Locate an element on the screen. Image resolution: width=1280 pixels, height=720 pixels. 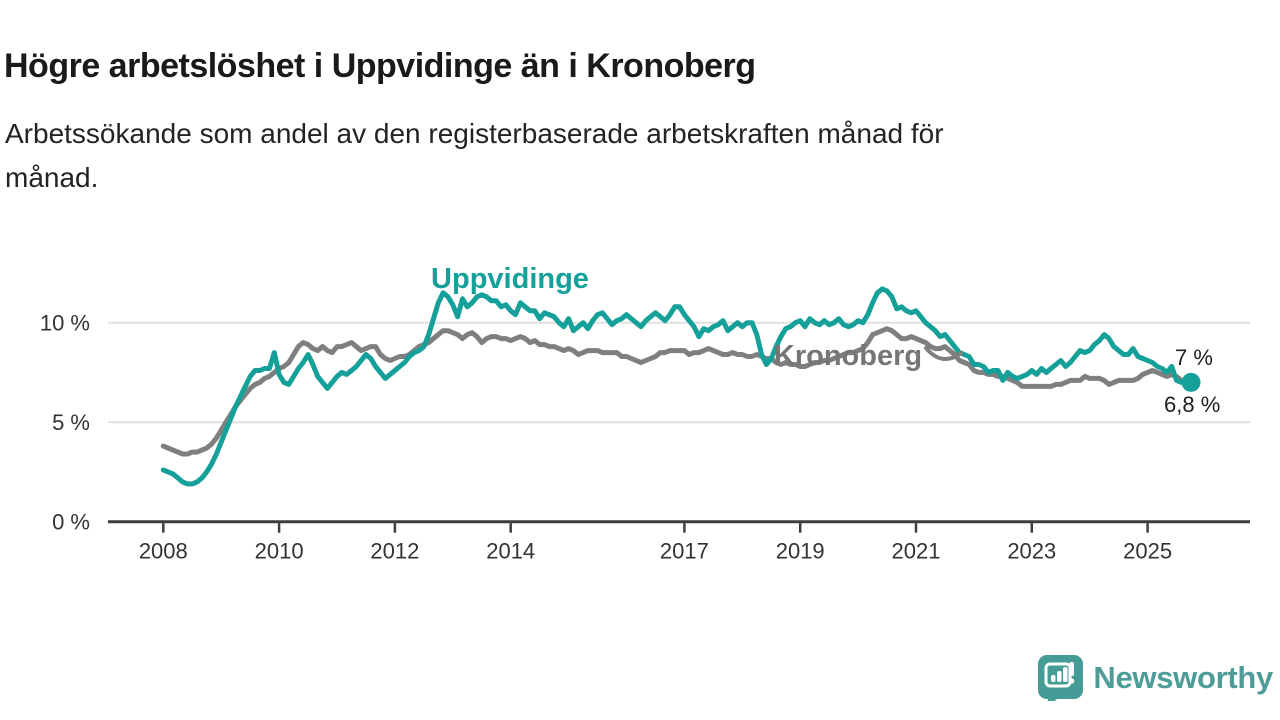
bar-glyph-medium is located at coordinates (1059, 676).